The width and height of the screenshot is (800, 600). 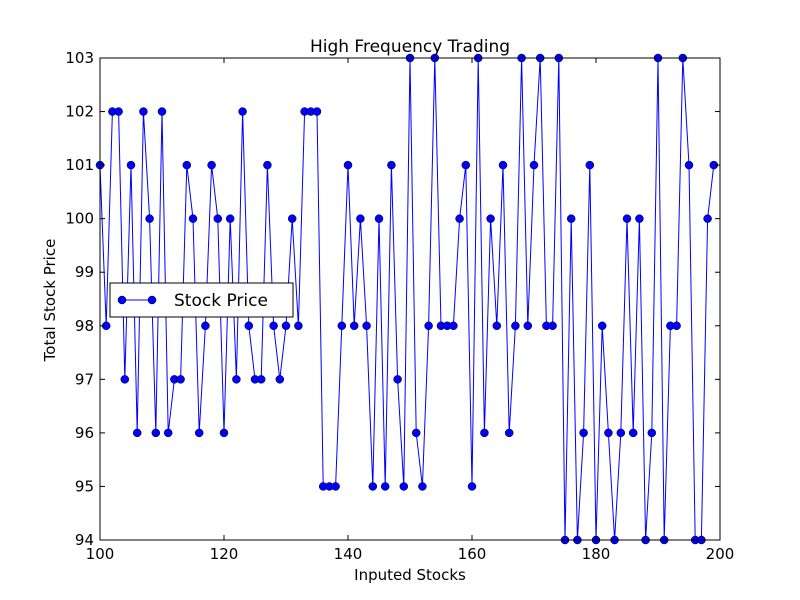 I want to click on legend-marker-right, so click(x=152, y=300).